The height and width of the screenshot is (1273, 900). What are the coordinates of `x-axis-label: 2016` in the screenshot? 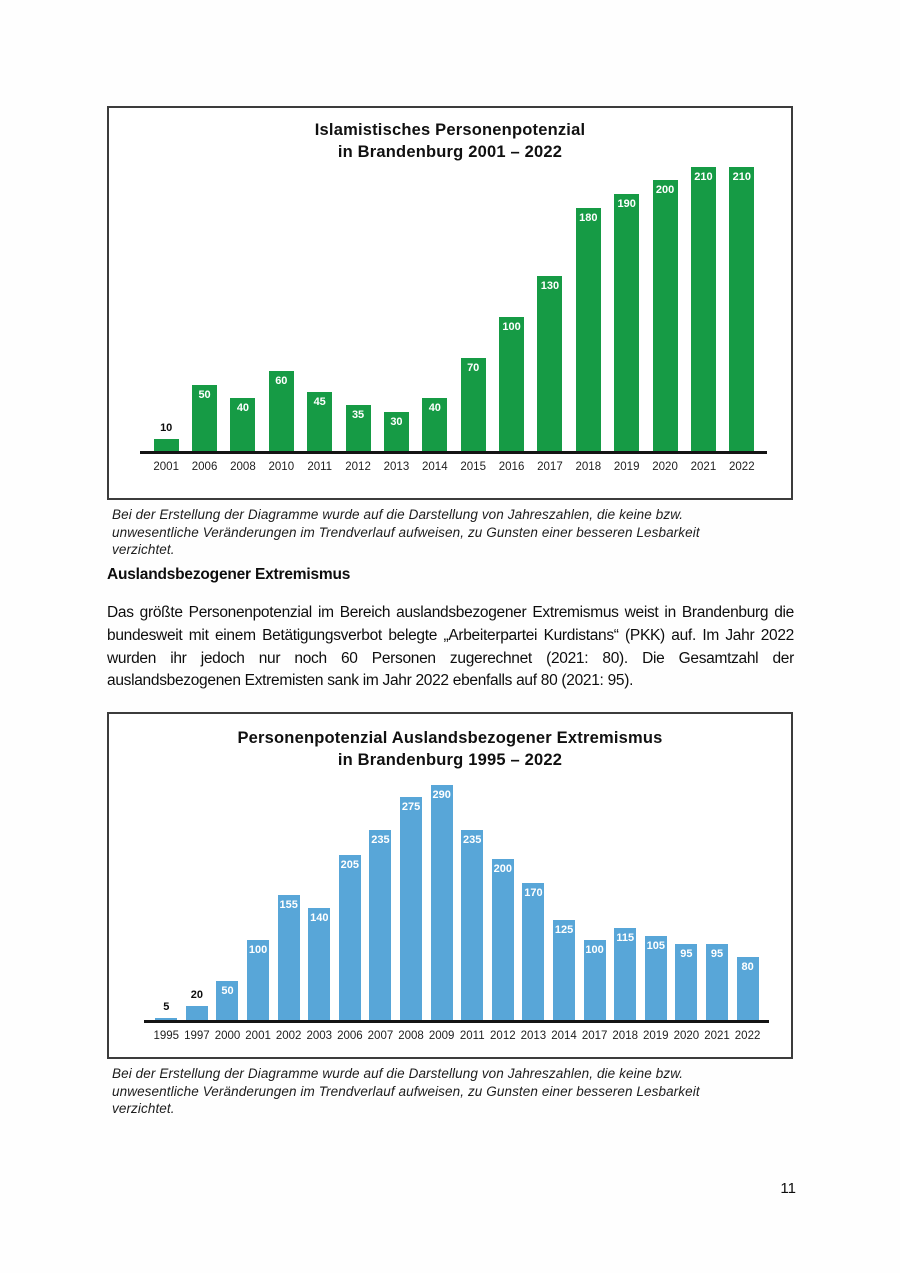 It's located at (511, 467).